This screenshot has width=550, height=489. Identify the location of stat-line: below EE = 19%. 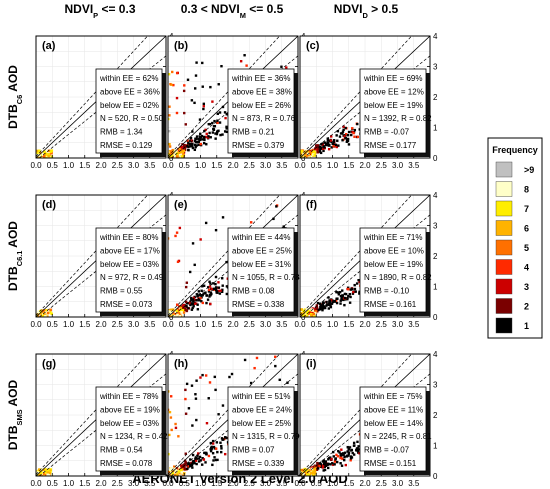
(393, 105).